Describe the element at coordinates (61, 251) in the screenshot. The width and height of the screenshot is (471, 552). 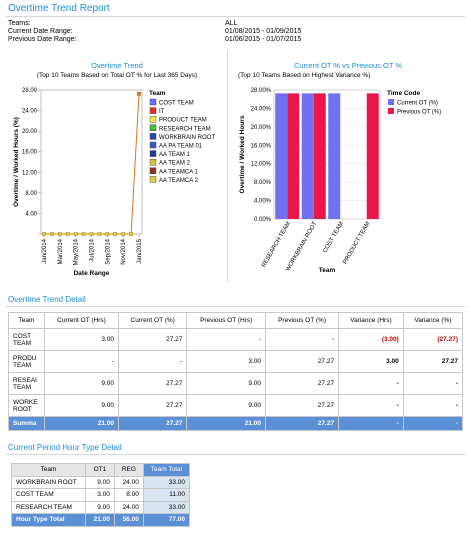
I see `x-tick-label: Mar/2014` at that location.